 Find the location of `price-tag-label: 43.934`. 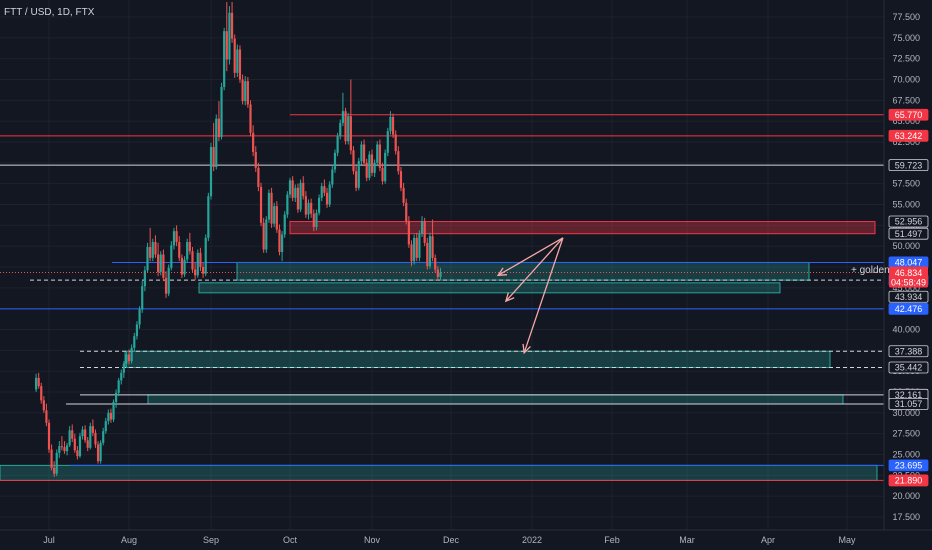

price-tag-label: 43.934 is located at coordinates (909, 297).